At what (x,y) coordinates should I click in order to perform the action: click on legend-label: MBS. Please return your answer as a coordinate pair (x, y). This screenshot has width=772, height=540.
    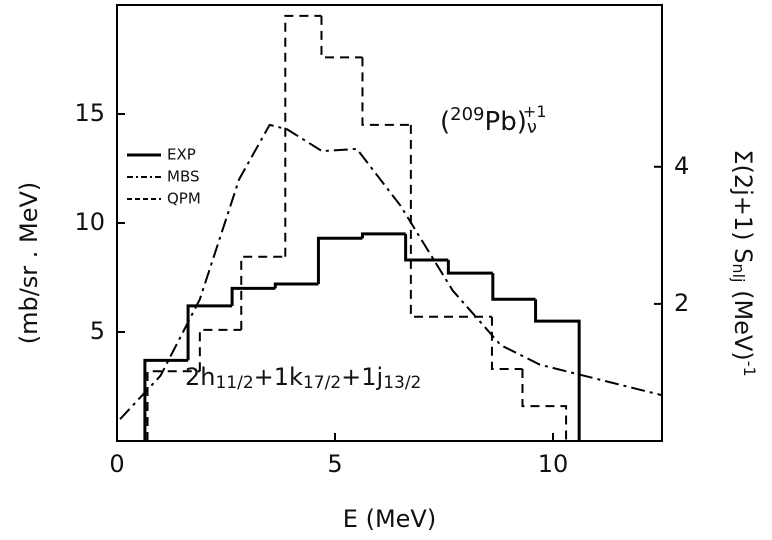
    Looking at the image, I should click on (183, 177).